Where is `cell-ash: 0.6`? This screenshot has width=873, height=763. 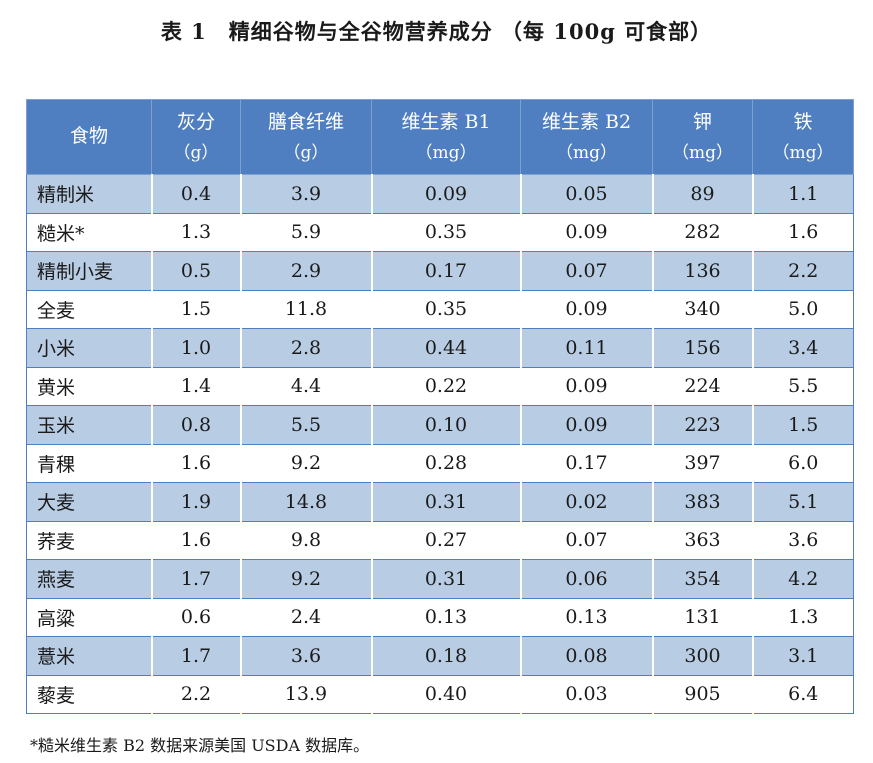 cell-ash: 0.6 is located at coordinates (196, 617).